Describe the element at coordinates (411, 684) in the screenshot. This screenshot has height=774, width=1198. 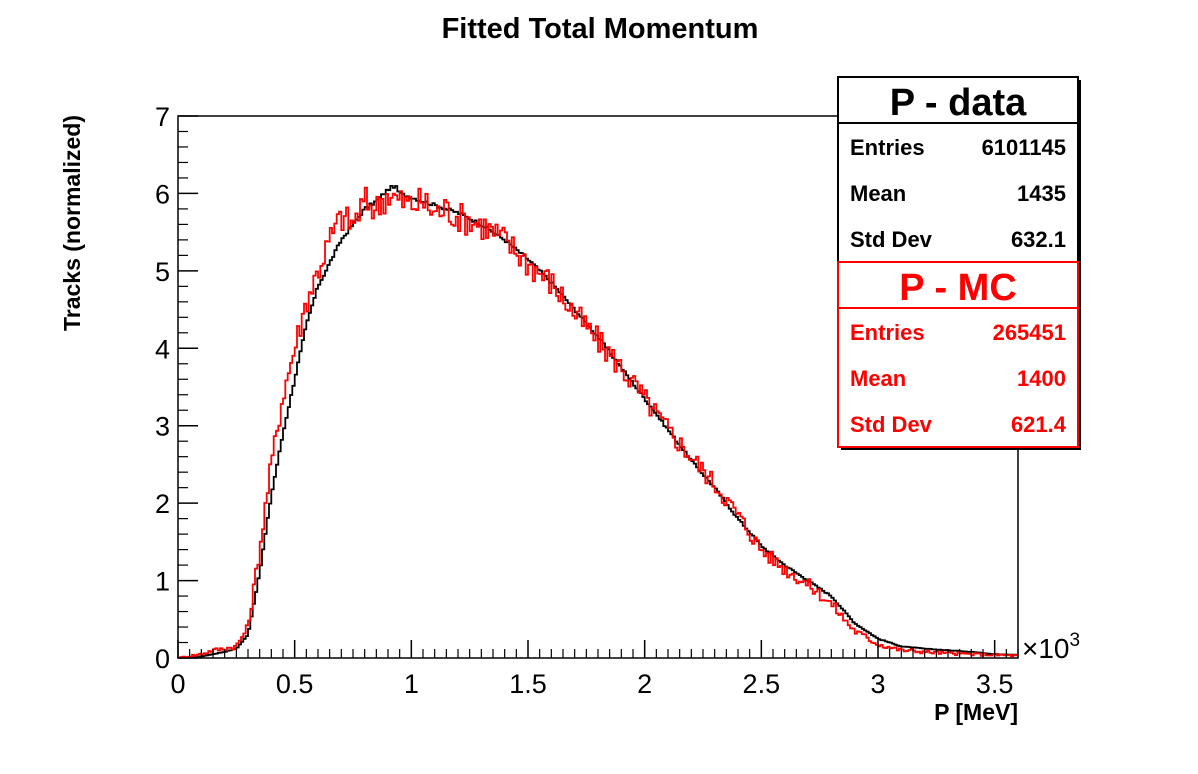
I see `x-tick-label: 1` at that location.